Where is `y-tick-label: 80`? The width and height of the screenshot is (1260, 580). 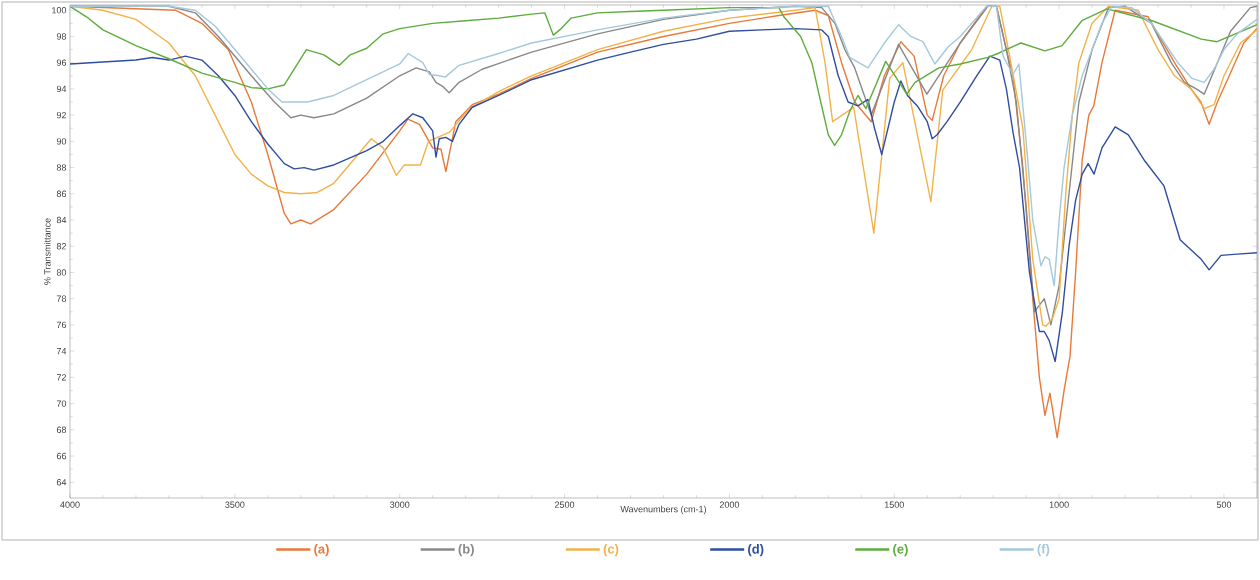 y-tick-label: 80 is located at coordinates (61, 272).